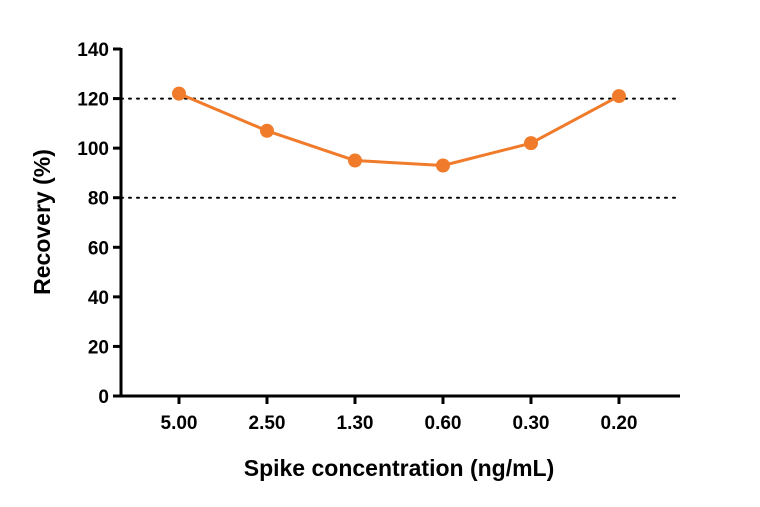 The height and width of the screenshot is (507, 760). I want to click on y-tick-label: 120, so click(93, 100).